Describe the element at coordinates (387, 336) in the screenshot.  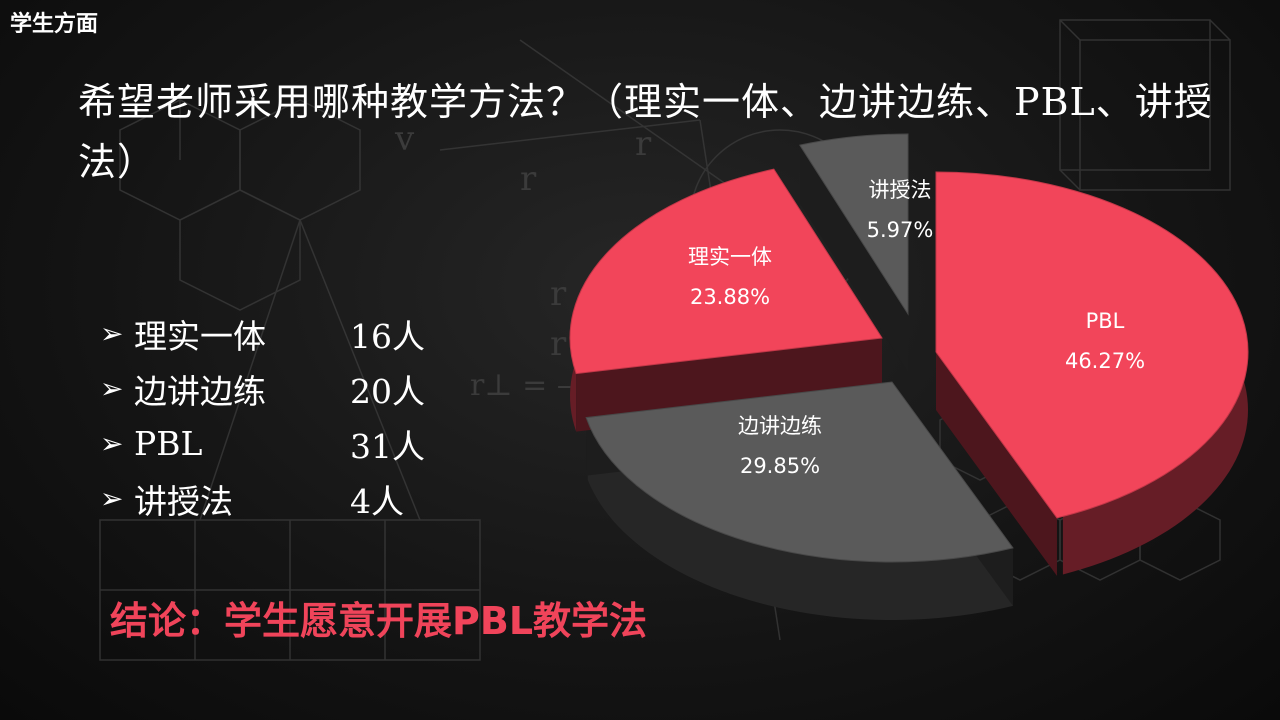
I see `method-count: 16人` at that location.